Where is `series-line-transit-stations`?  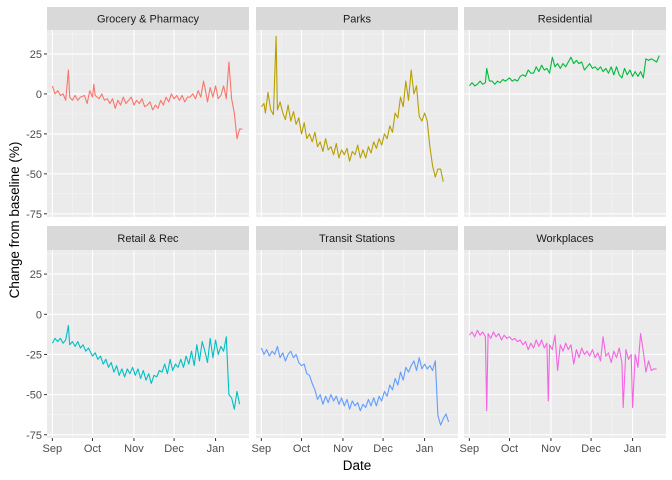
series-line-transit-stations is located at coordinates (355, 385).